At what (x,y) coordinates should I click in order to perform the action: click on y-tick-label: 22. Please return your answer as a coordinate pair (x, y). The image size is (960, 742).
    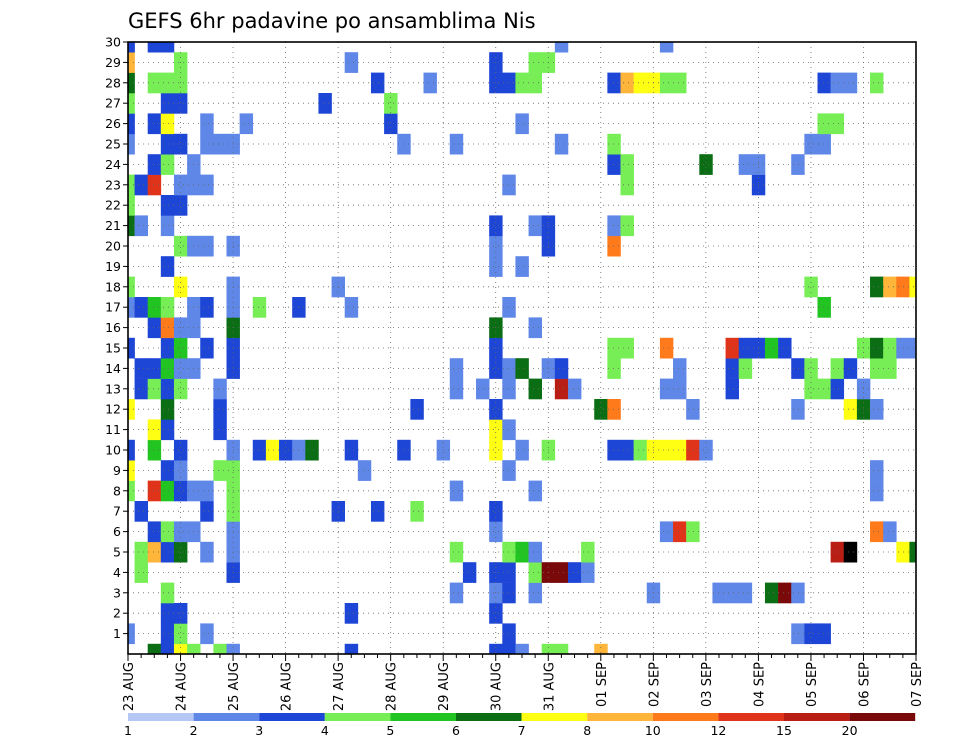
    Looking at the image, I should click on (113, 205).